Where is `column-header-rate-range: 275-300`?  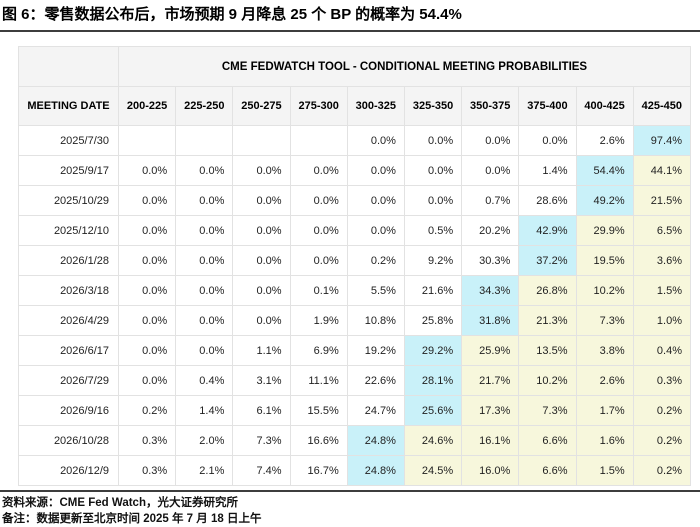 column-header-rate-range: 275-300 is located at coordinates (318, 106).